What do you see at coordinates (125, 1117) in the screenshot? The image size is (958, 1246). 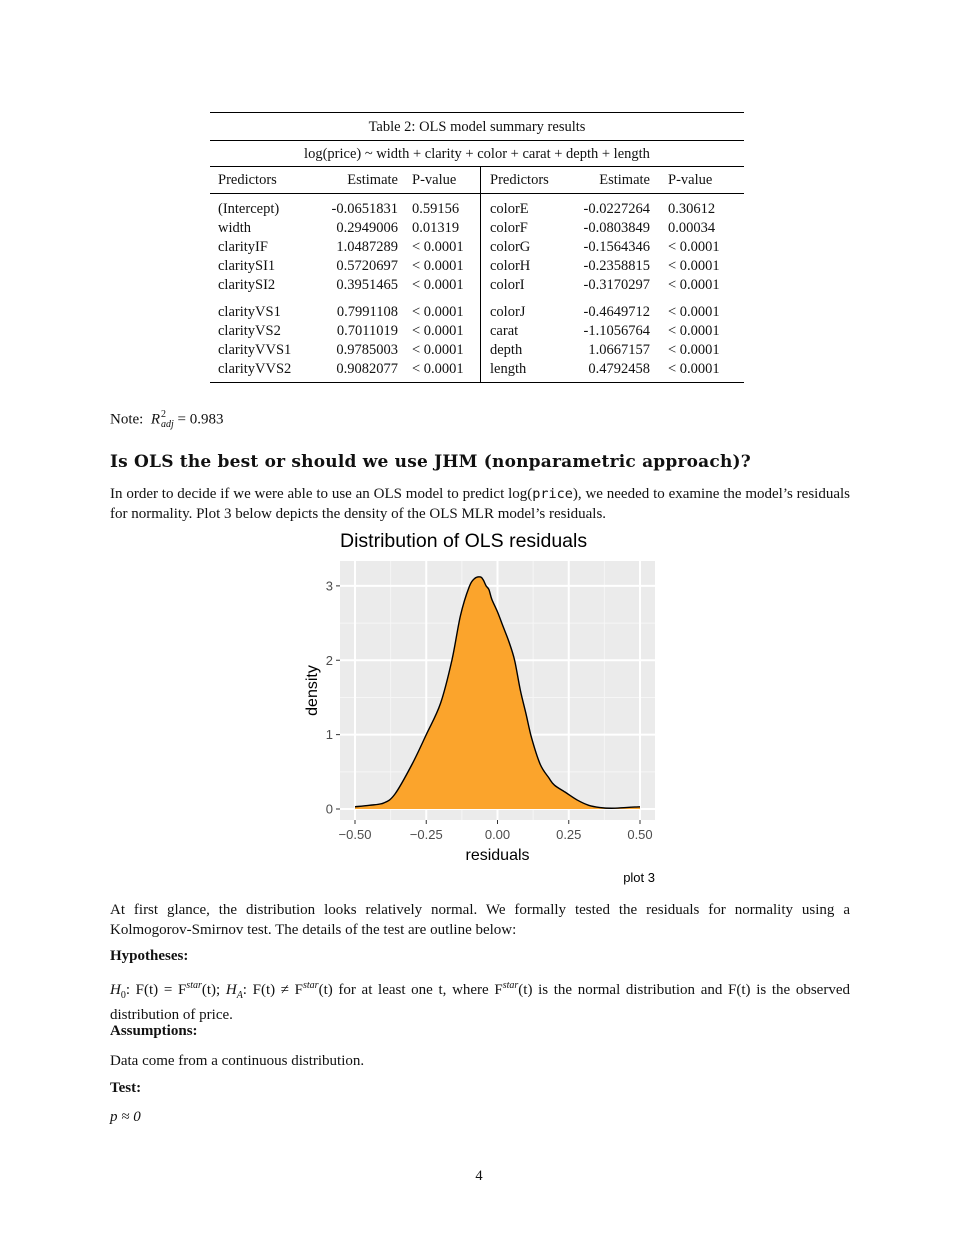 I see `p-value-text: p ≈ 0` at bounding box center [125, 1117].